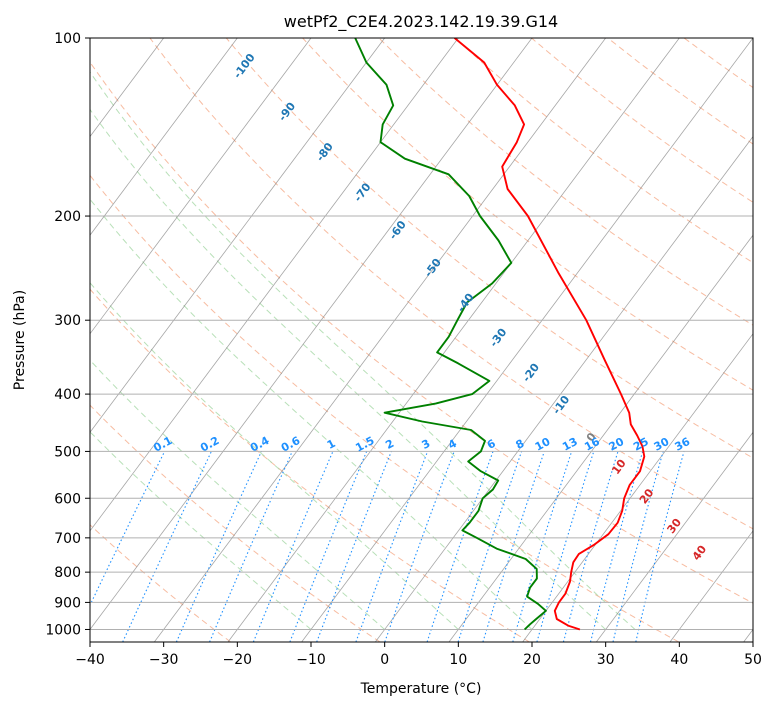  Describe the element at coordinates (90, 660) in the screenshot. I see `x-tick-label: −40` at that location.